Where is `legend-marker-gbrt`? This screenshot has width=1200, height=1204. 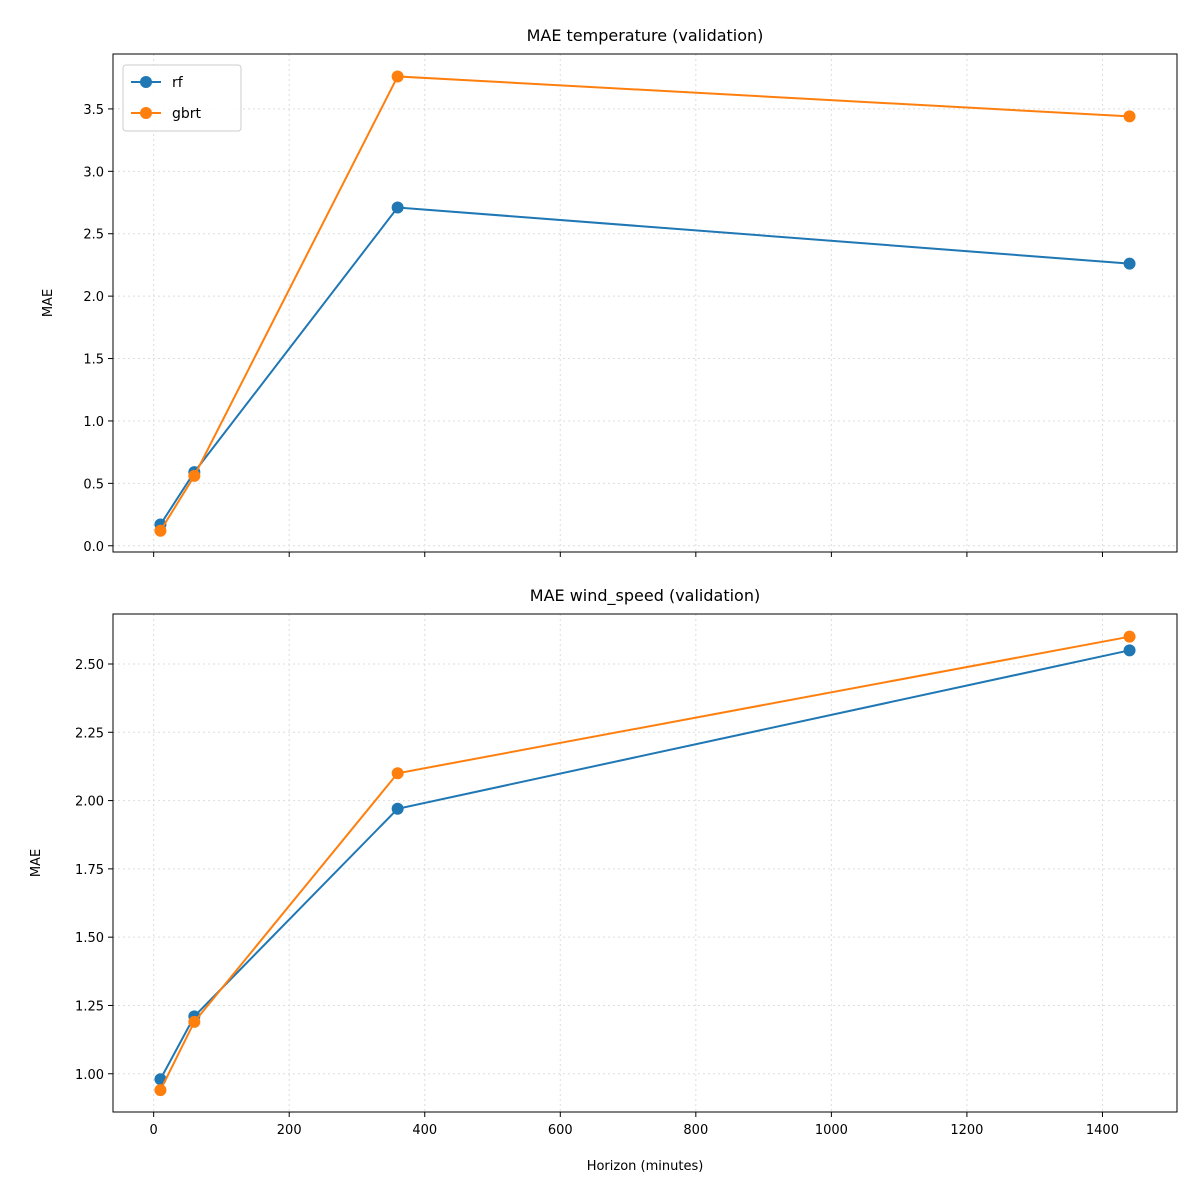 legend-marker-gbrt is located at coordinates (146, 113).